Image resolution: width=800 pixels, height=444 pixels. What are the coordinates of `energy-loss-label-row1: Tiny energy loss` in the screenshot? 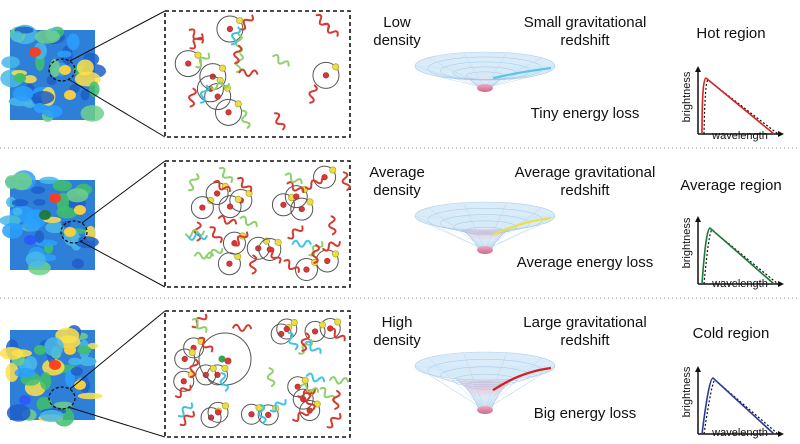 It's located at (585, 113).